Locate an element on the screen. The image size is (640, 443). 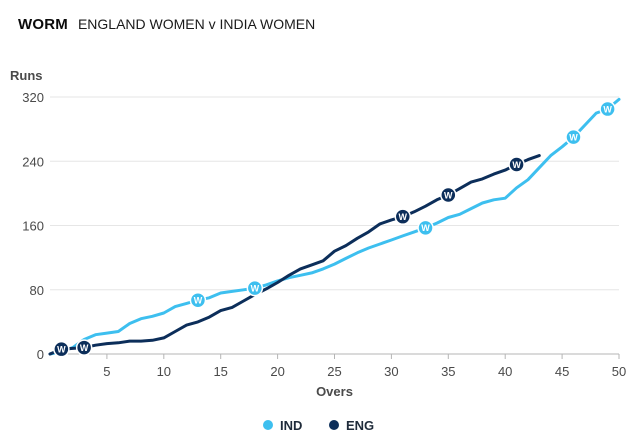
legend-ind-marker is located at coordinates (268, 425).